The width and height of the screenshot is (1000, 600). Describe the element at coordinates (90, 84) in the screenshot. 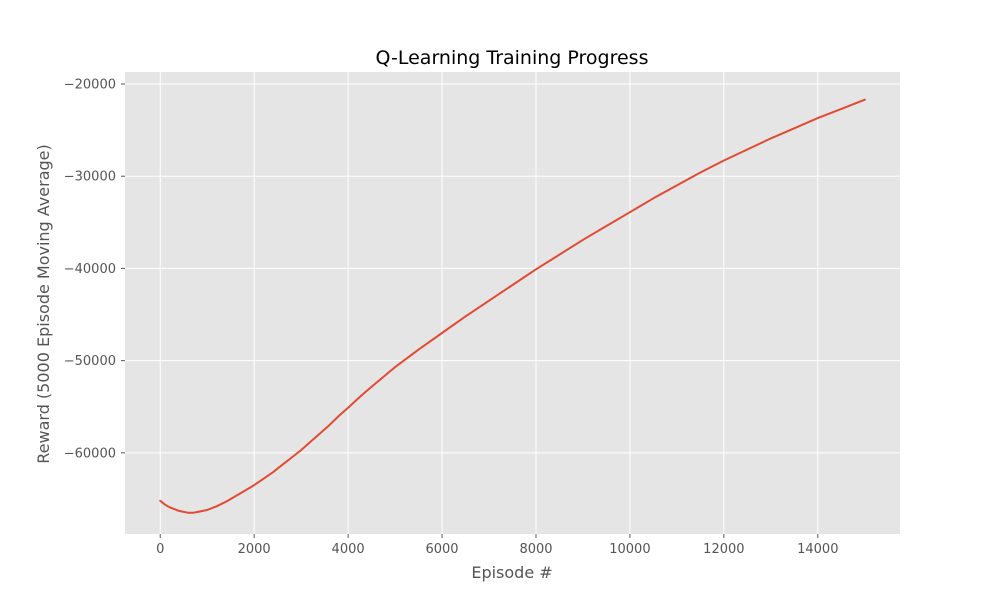

I see `y-tick-label: −20000` at that location.